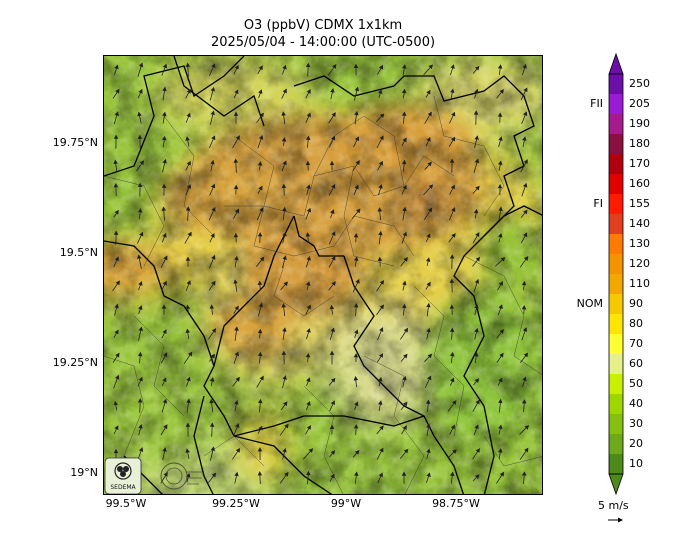 Image resolution: width=700 pixels, height=550 pixels. What do you see at coordinates (323, 42) in the screenshot?
I see `chart-subtitle: 2025/05/04 - 14:00:00 (UTC-0500)` at bounding box center [323, 42].